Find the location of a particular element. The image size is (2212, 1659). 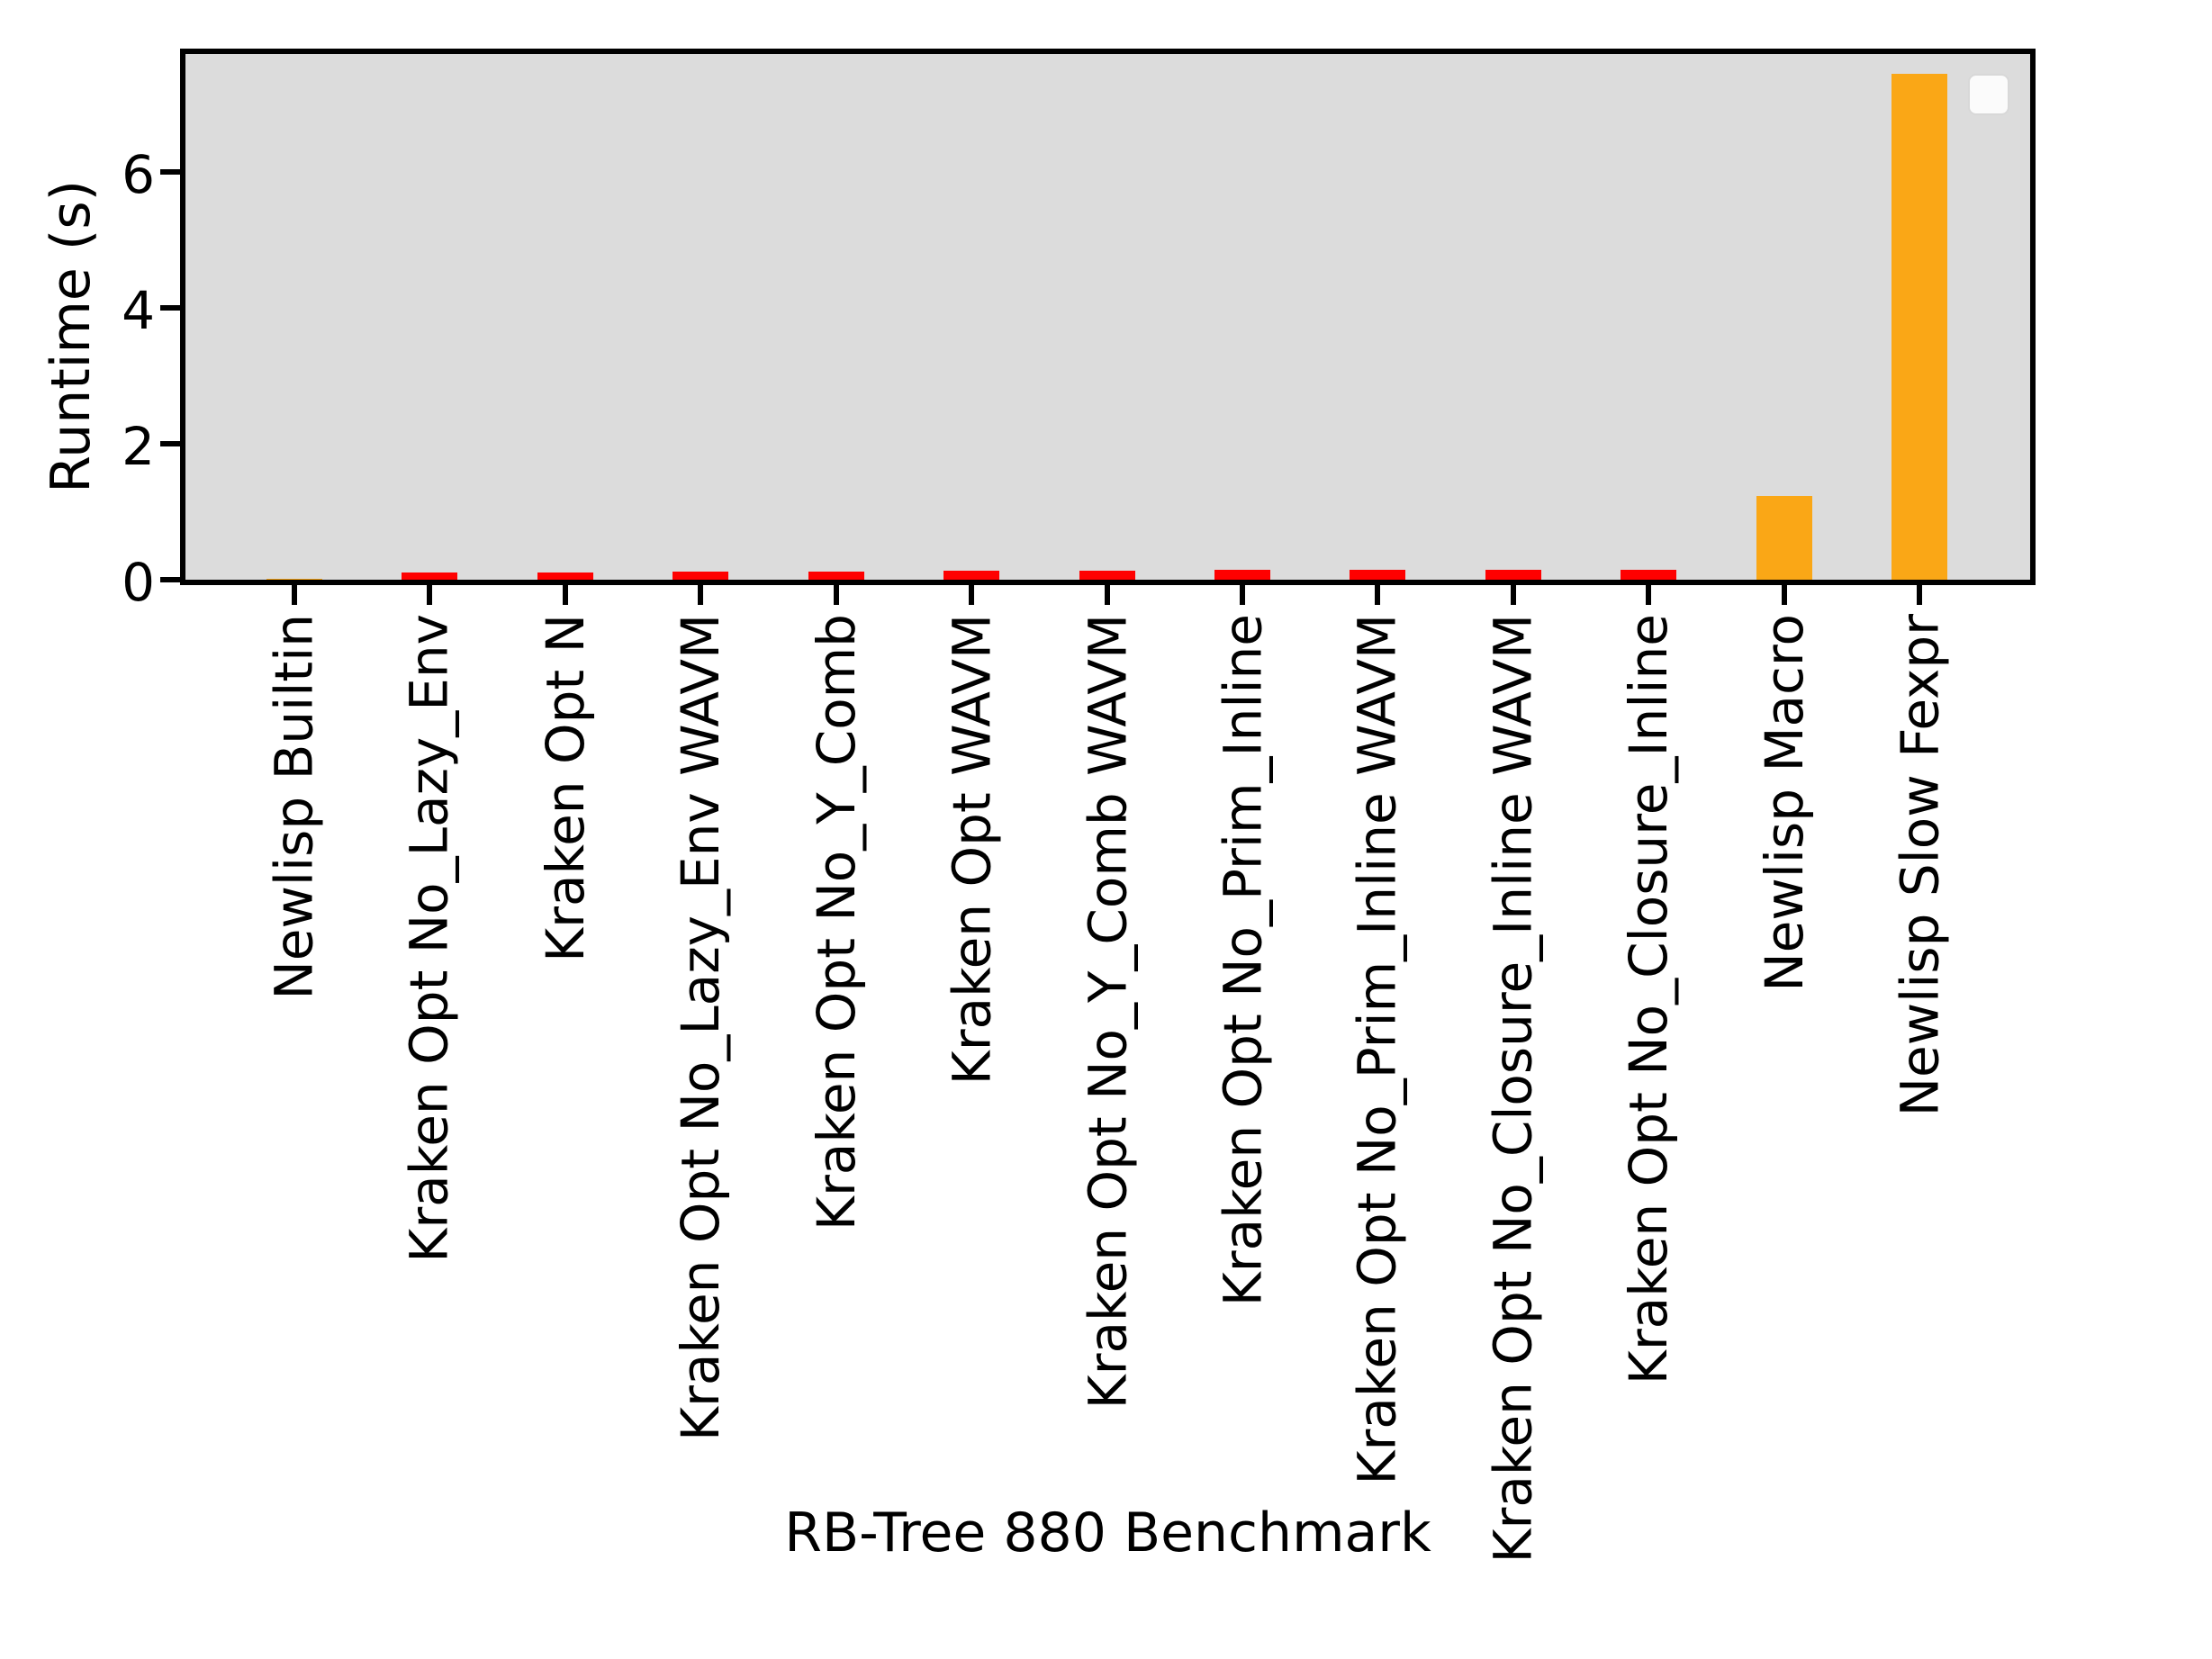

x-tick-label-kraken-opt-no-y-comb: Kraken Opt No_Y_Comb is located at coordinates (836, 922).